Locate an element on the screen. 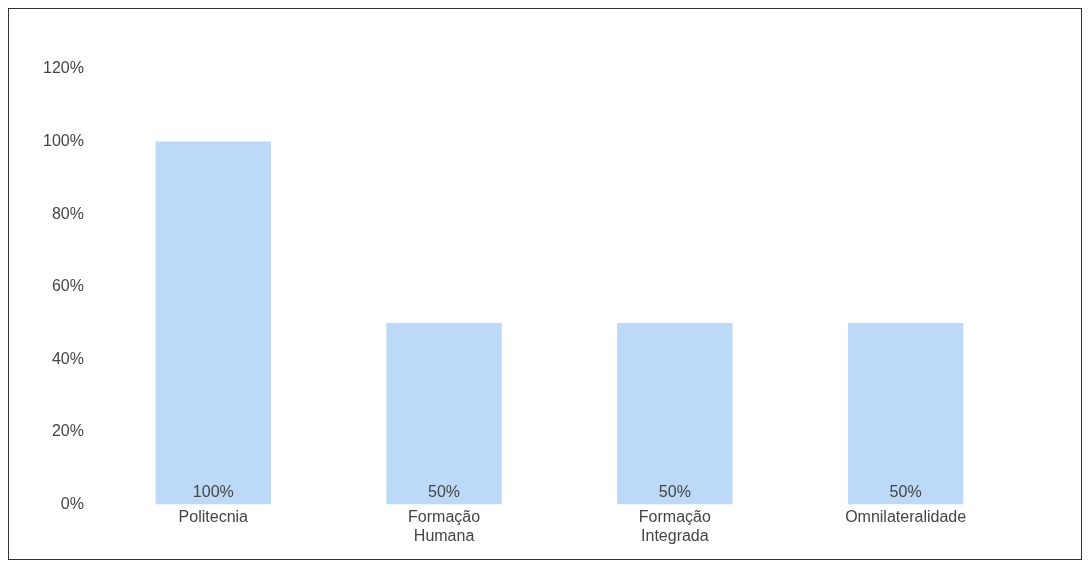 This screenshot has width=1090, height=568. y-tick-label: 40% is located at coordinates (67, 358).